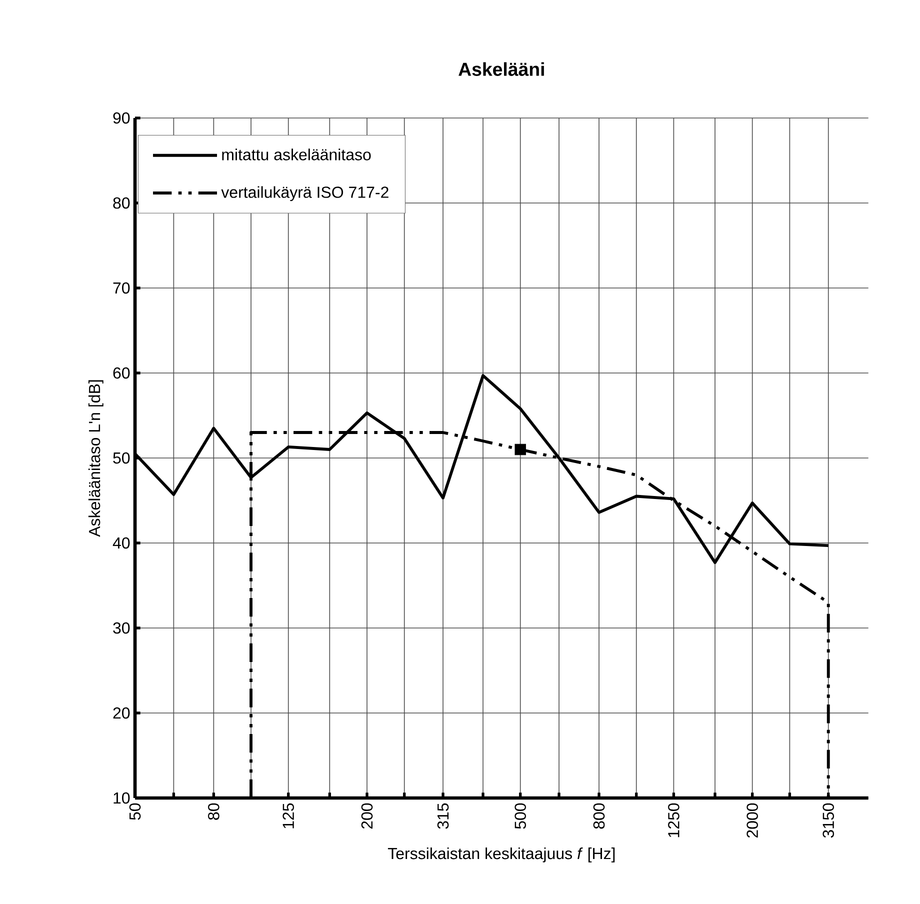  What do you see at coordinates (96, 458) in the screenshot?
I see `y-axis-title: Askeläänitaso L'n [dB]` at bounding box center [96, 458].